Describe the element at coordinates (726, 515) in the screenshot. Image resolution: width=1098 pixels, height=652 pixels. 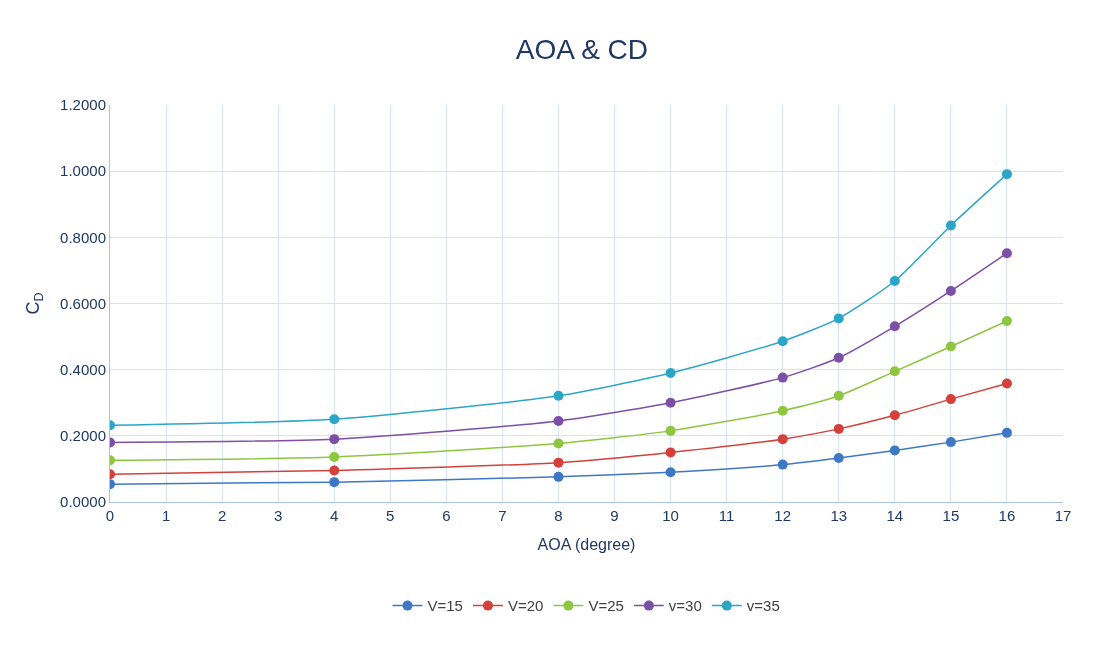
I see `x-tick-label: 11` at that location.